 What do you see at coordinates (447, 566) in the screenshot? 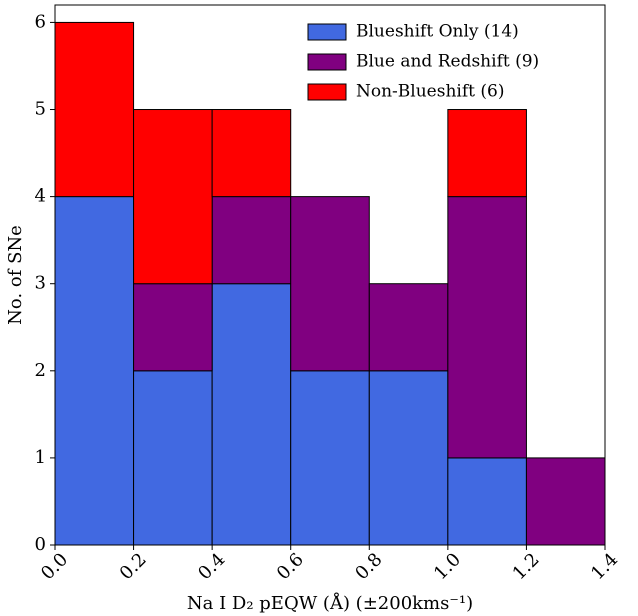
I see `x-tick-label: 1.0` at bounding box center [447, 566].